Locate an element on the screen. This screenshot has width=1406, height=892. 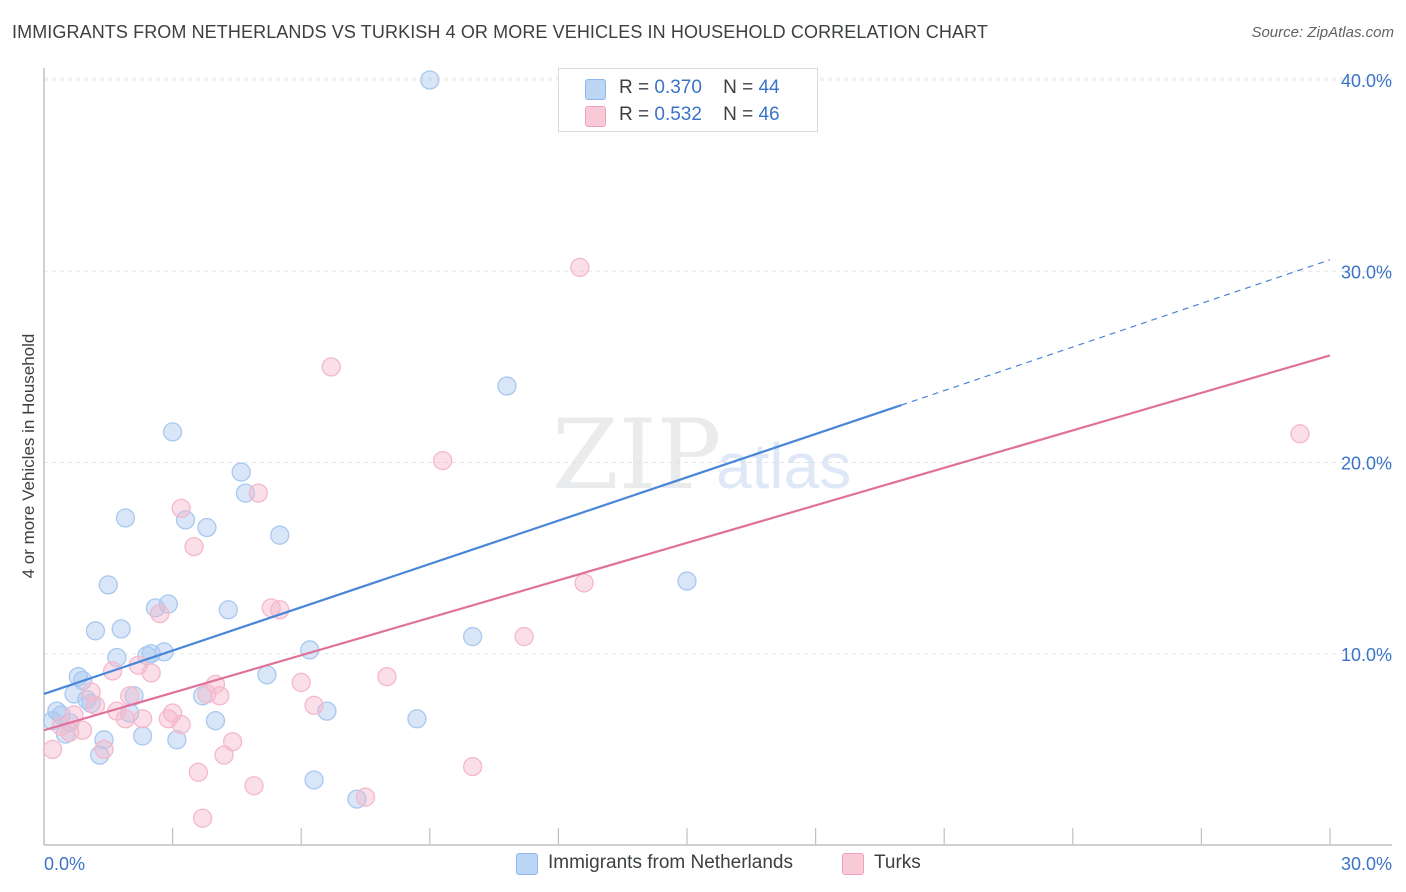
watermark-atlas: atlas is located at coordinates (783, 466).